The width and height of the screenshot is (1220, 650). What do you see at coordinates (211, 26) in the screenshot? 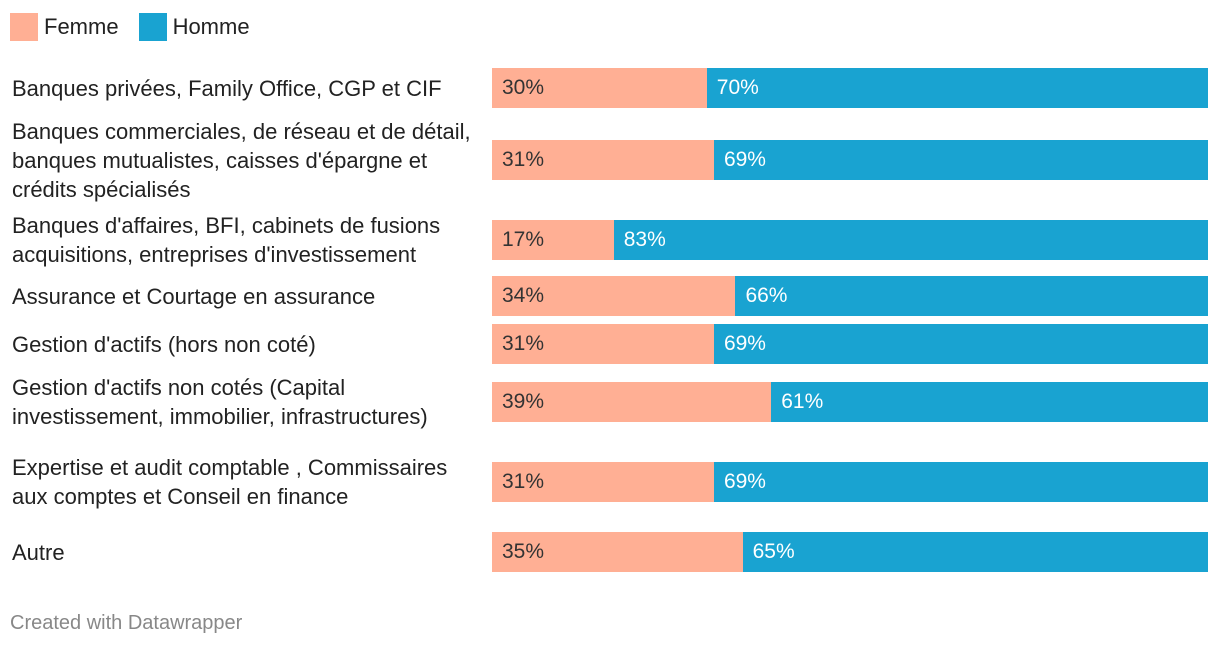
I see `legend-label: Homme` at bounding box center [211, 26].